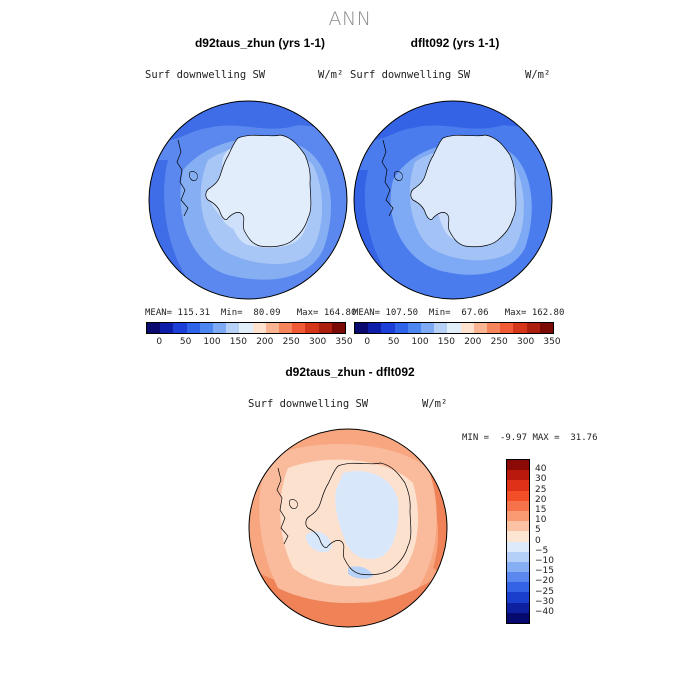 The height and width of the screenshot is (700, 700). What do you see at coordinates (260, 43) in the screenshot?
I see `panel-1-title: d92taus_zhun (yrs 1-1)` at bounding box center [260, 43].